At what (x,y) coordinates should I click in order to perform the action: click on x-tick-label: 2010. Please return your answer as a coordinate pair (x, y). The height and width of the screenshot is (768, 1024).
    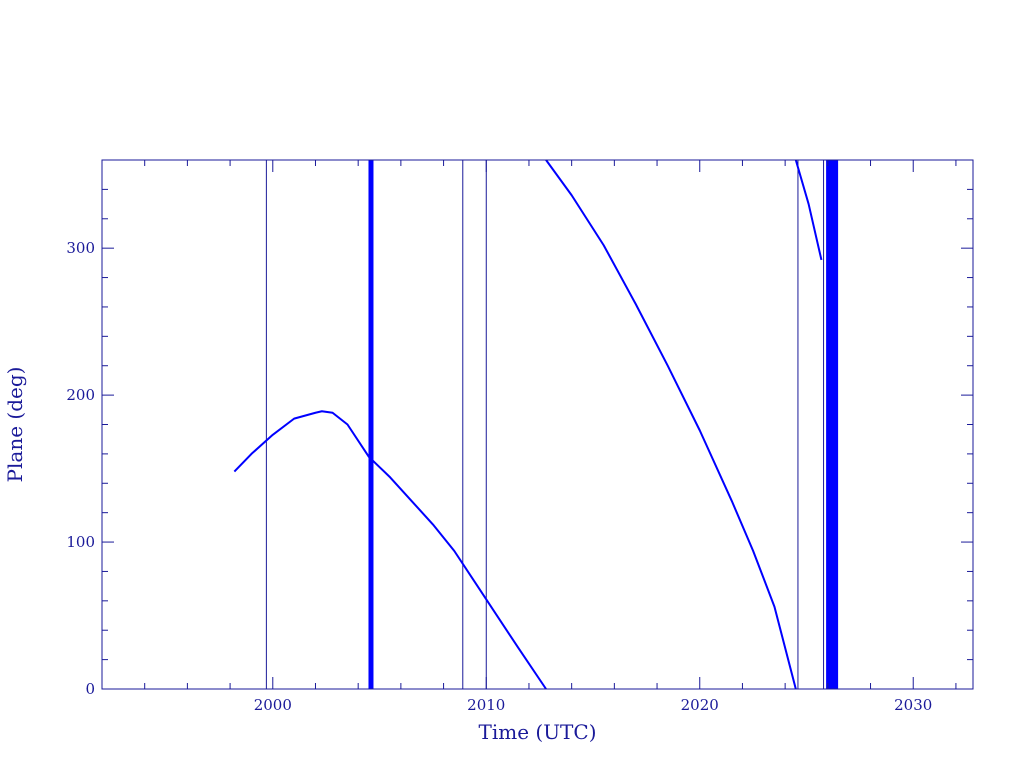
    Looking at the image, I should click on (486, 705).